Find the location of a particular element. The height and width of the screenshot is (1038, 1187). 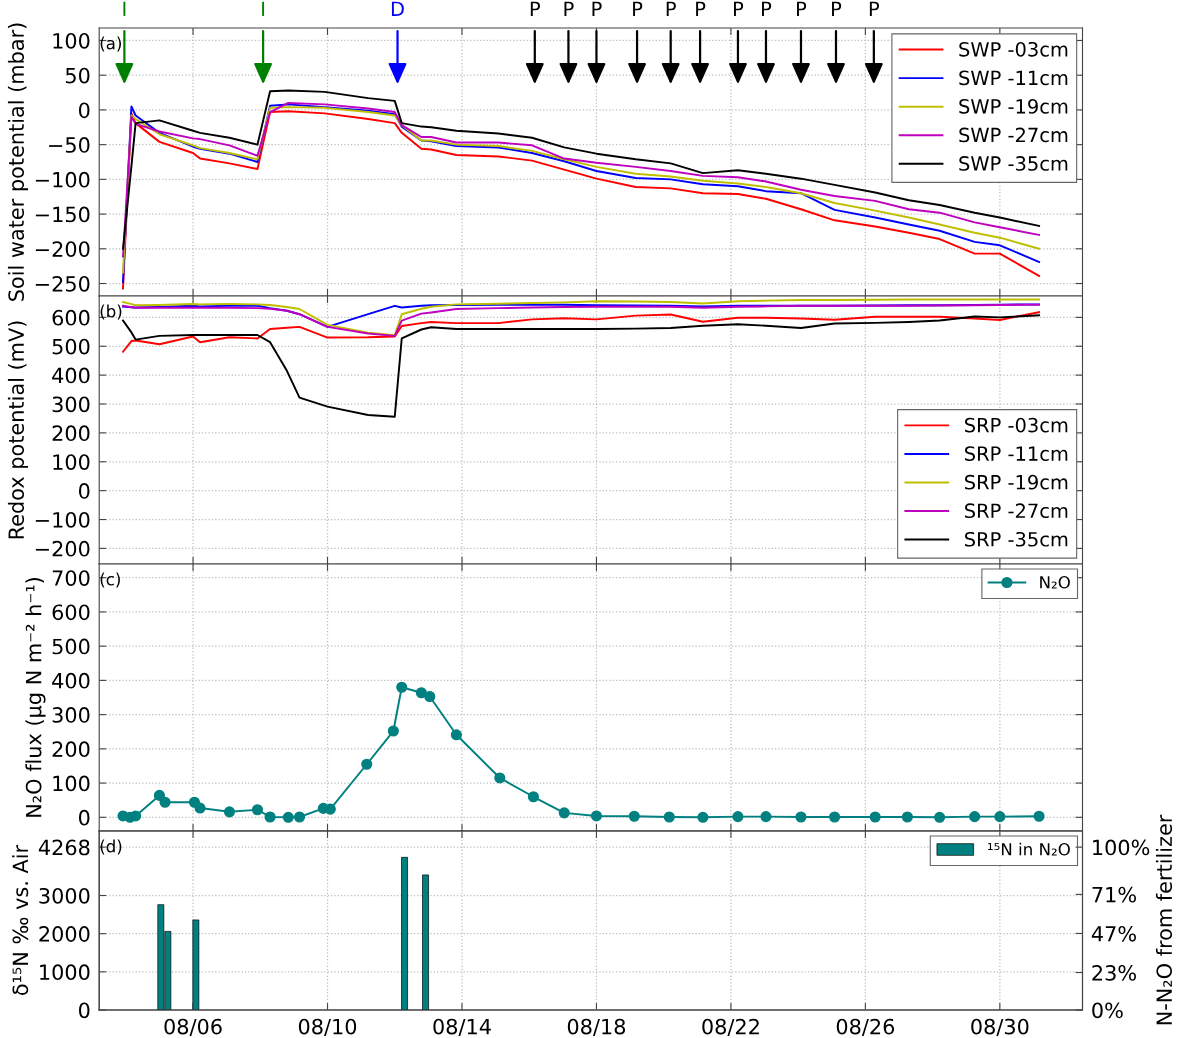

y-tick-label: 3000 is located at coordinates (64, 895).